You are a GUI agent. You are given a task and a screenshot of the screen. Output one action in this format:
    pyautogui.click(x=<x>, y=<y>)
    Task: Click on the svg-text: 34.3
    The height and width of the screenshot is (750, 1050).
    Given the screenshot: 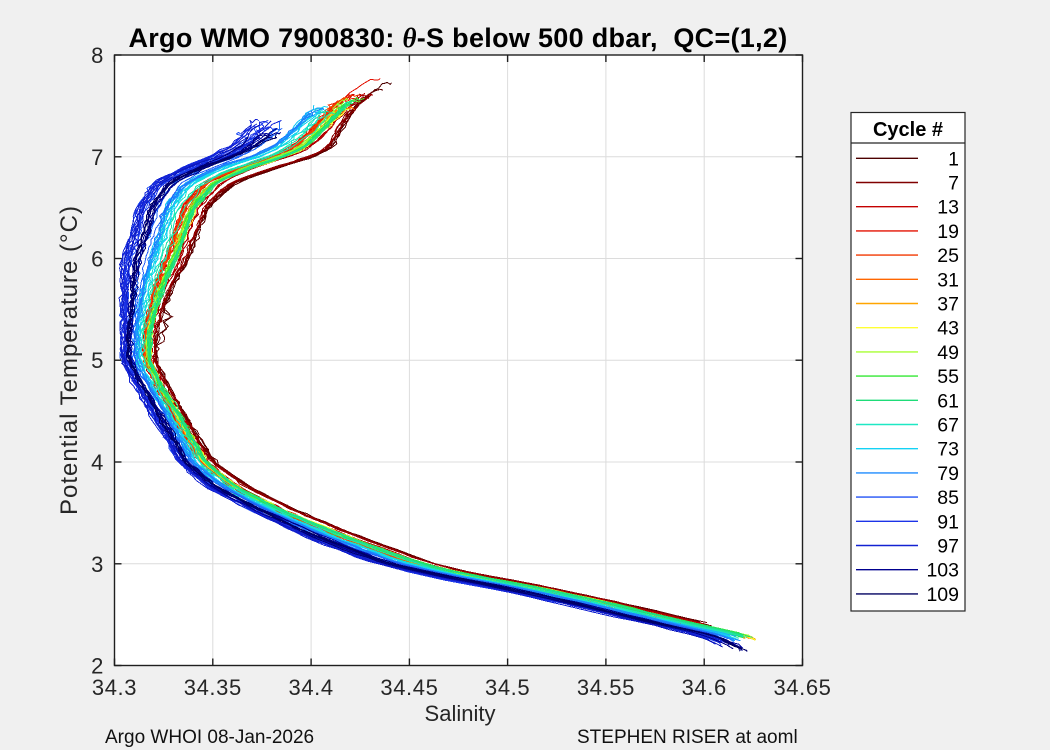 What is the action you would take?
    pyautogui.click(x=114, y=687)
    